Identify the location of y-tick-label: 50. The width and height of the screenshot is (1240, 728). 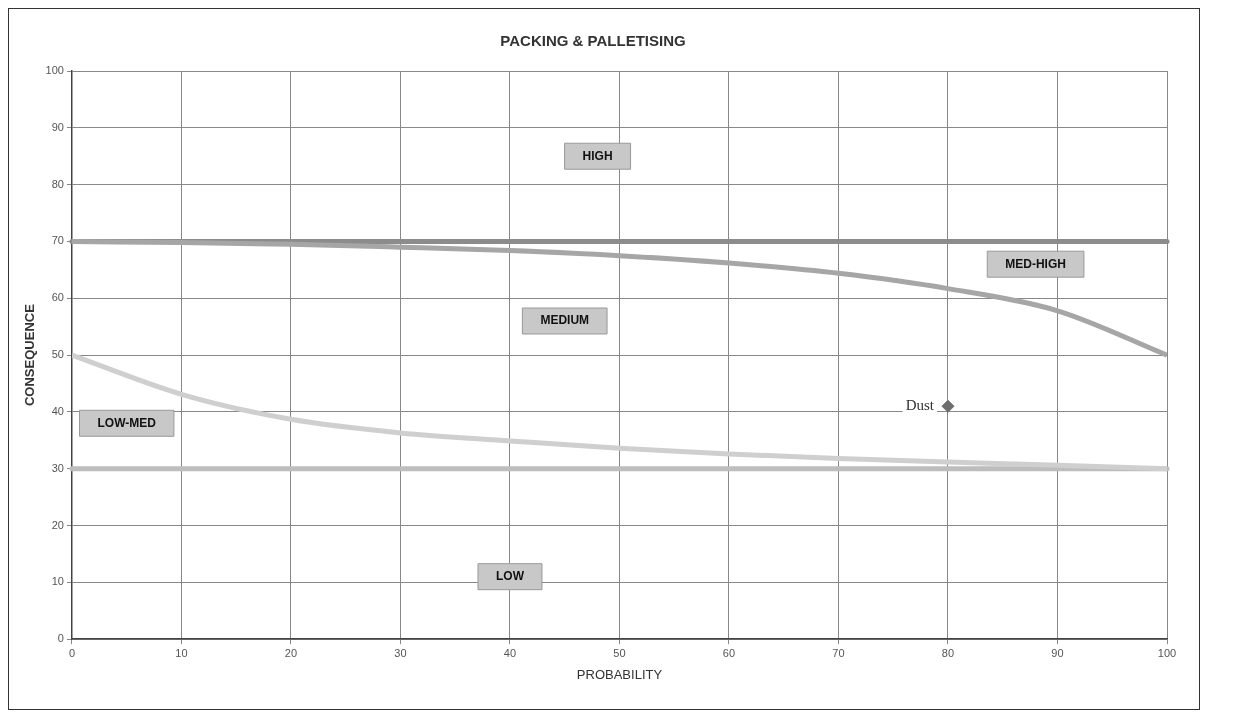
(57, 354).